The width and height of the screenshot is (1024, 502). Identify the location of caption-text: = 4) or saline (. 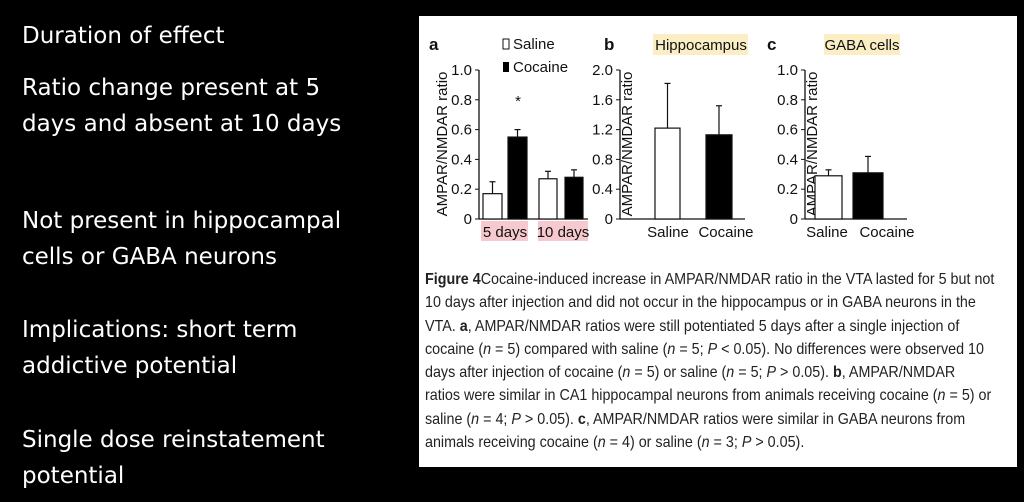
(653, 443).